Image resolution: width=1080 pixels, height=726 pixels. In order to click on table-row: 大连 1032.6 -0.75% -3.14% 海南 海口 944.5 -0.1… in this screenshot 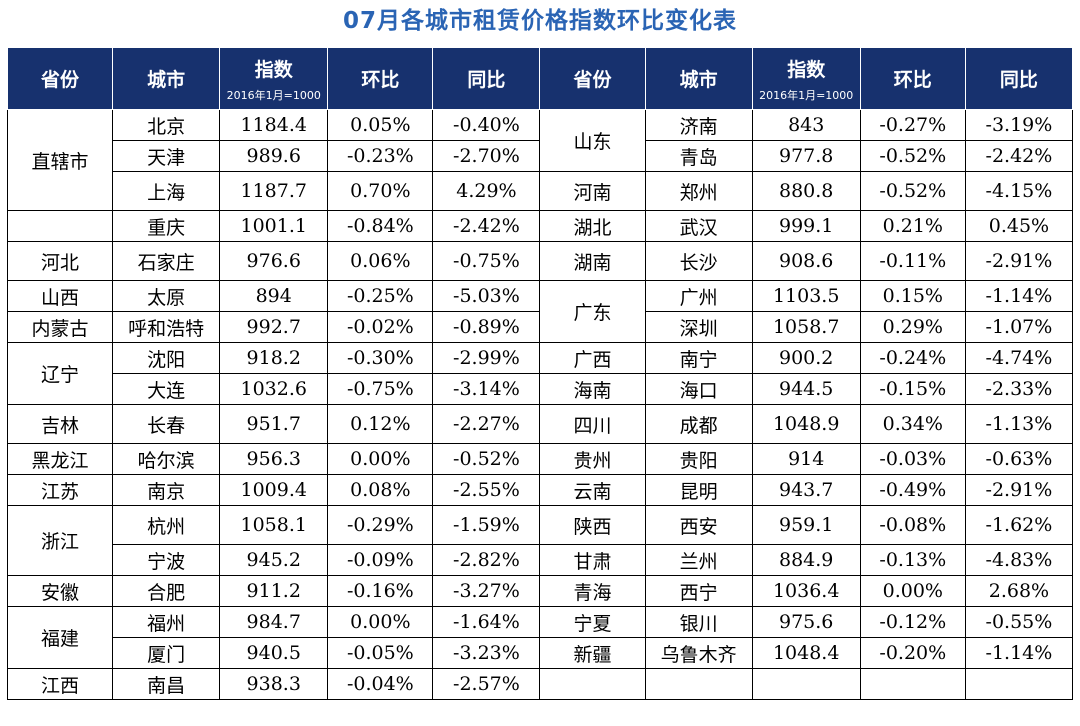, I will do `click(541, 389)`.